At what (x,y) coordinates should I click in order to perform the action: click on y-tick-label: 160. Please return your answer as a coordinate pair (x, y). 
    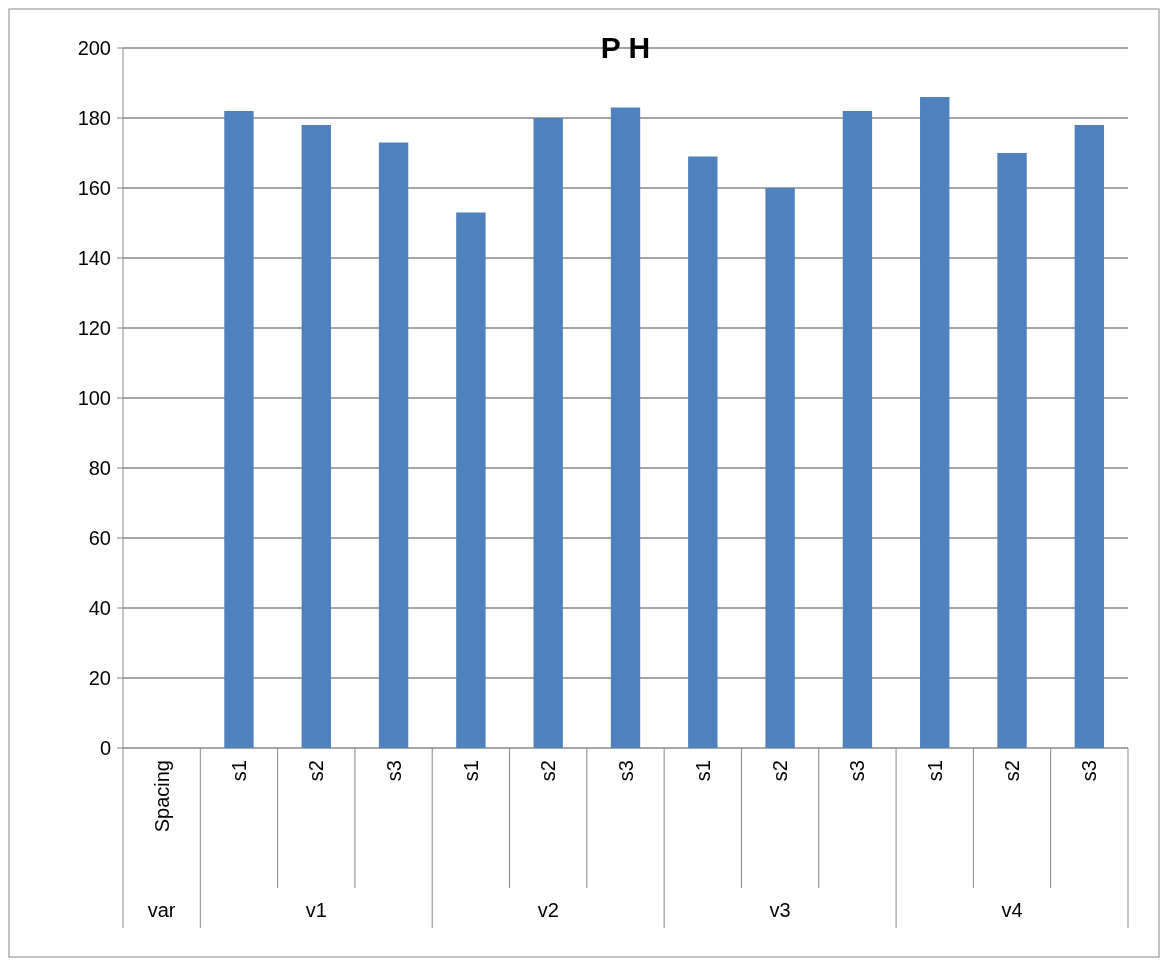
    Looking at the image, I should click on (94, 188).